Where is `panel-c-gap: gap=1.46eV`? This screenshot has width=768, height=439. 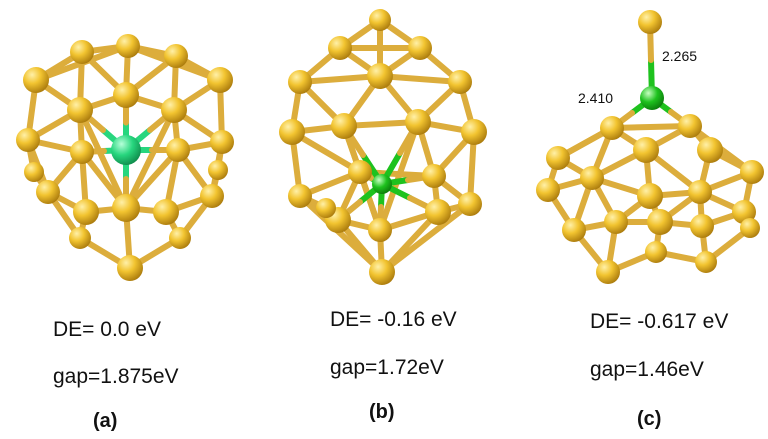 panel-c-gap: gap=1.46eV is located at coordinates (647, 369).